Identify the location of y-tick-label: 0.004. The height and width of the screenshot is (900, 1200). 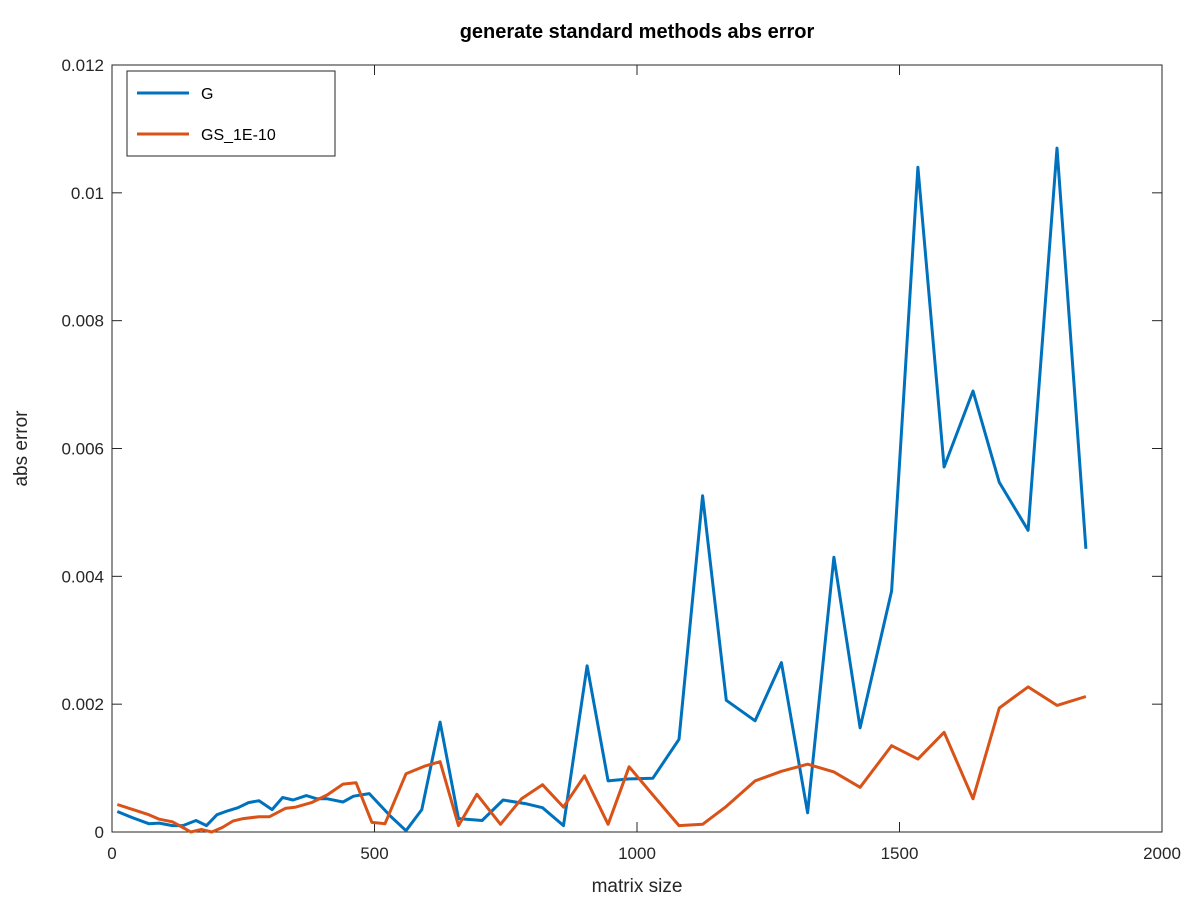
(82, 576).